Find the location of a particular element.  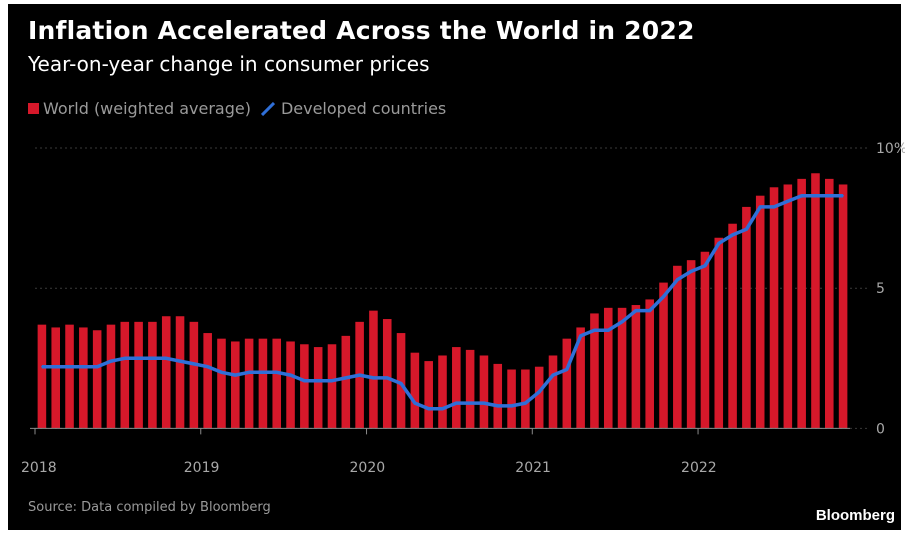

x-axis: 2018 2019 2020 2021 2022 is located at coordinates (435, 452).